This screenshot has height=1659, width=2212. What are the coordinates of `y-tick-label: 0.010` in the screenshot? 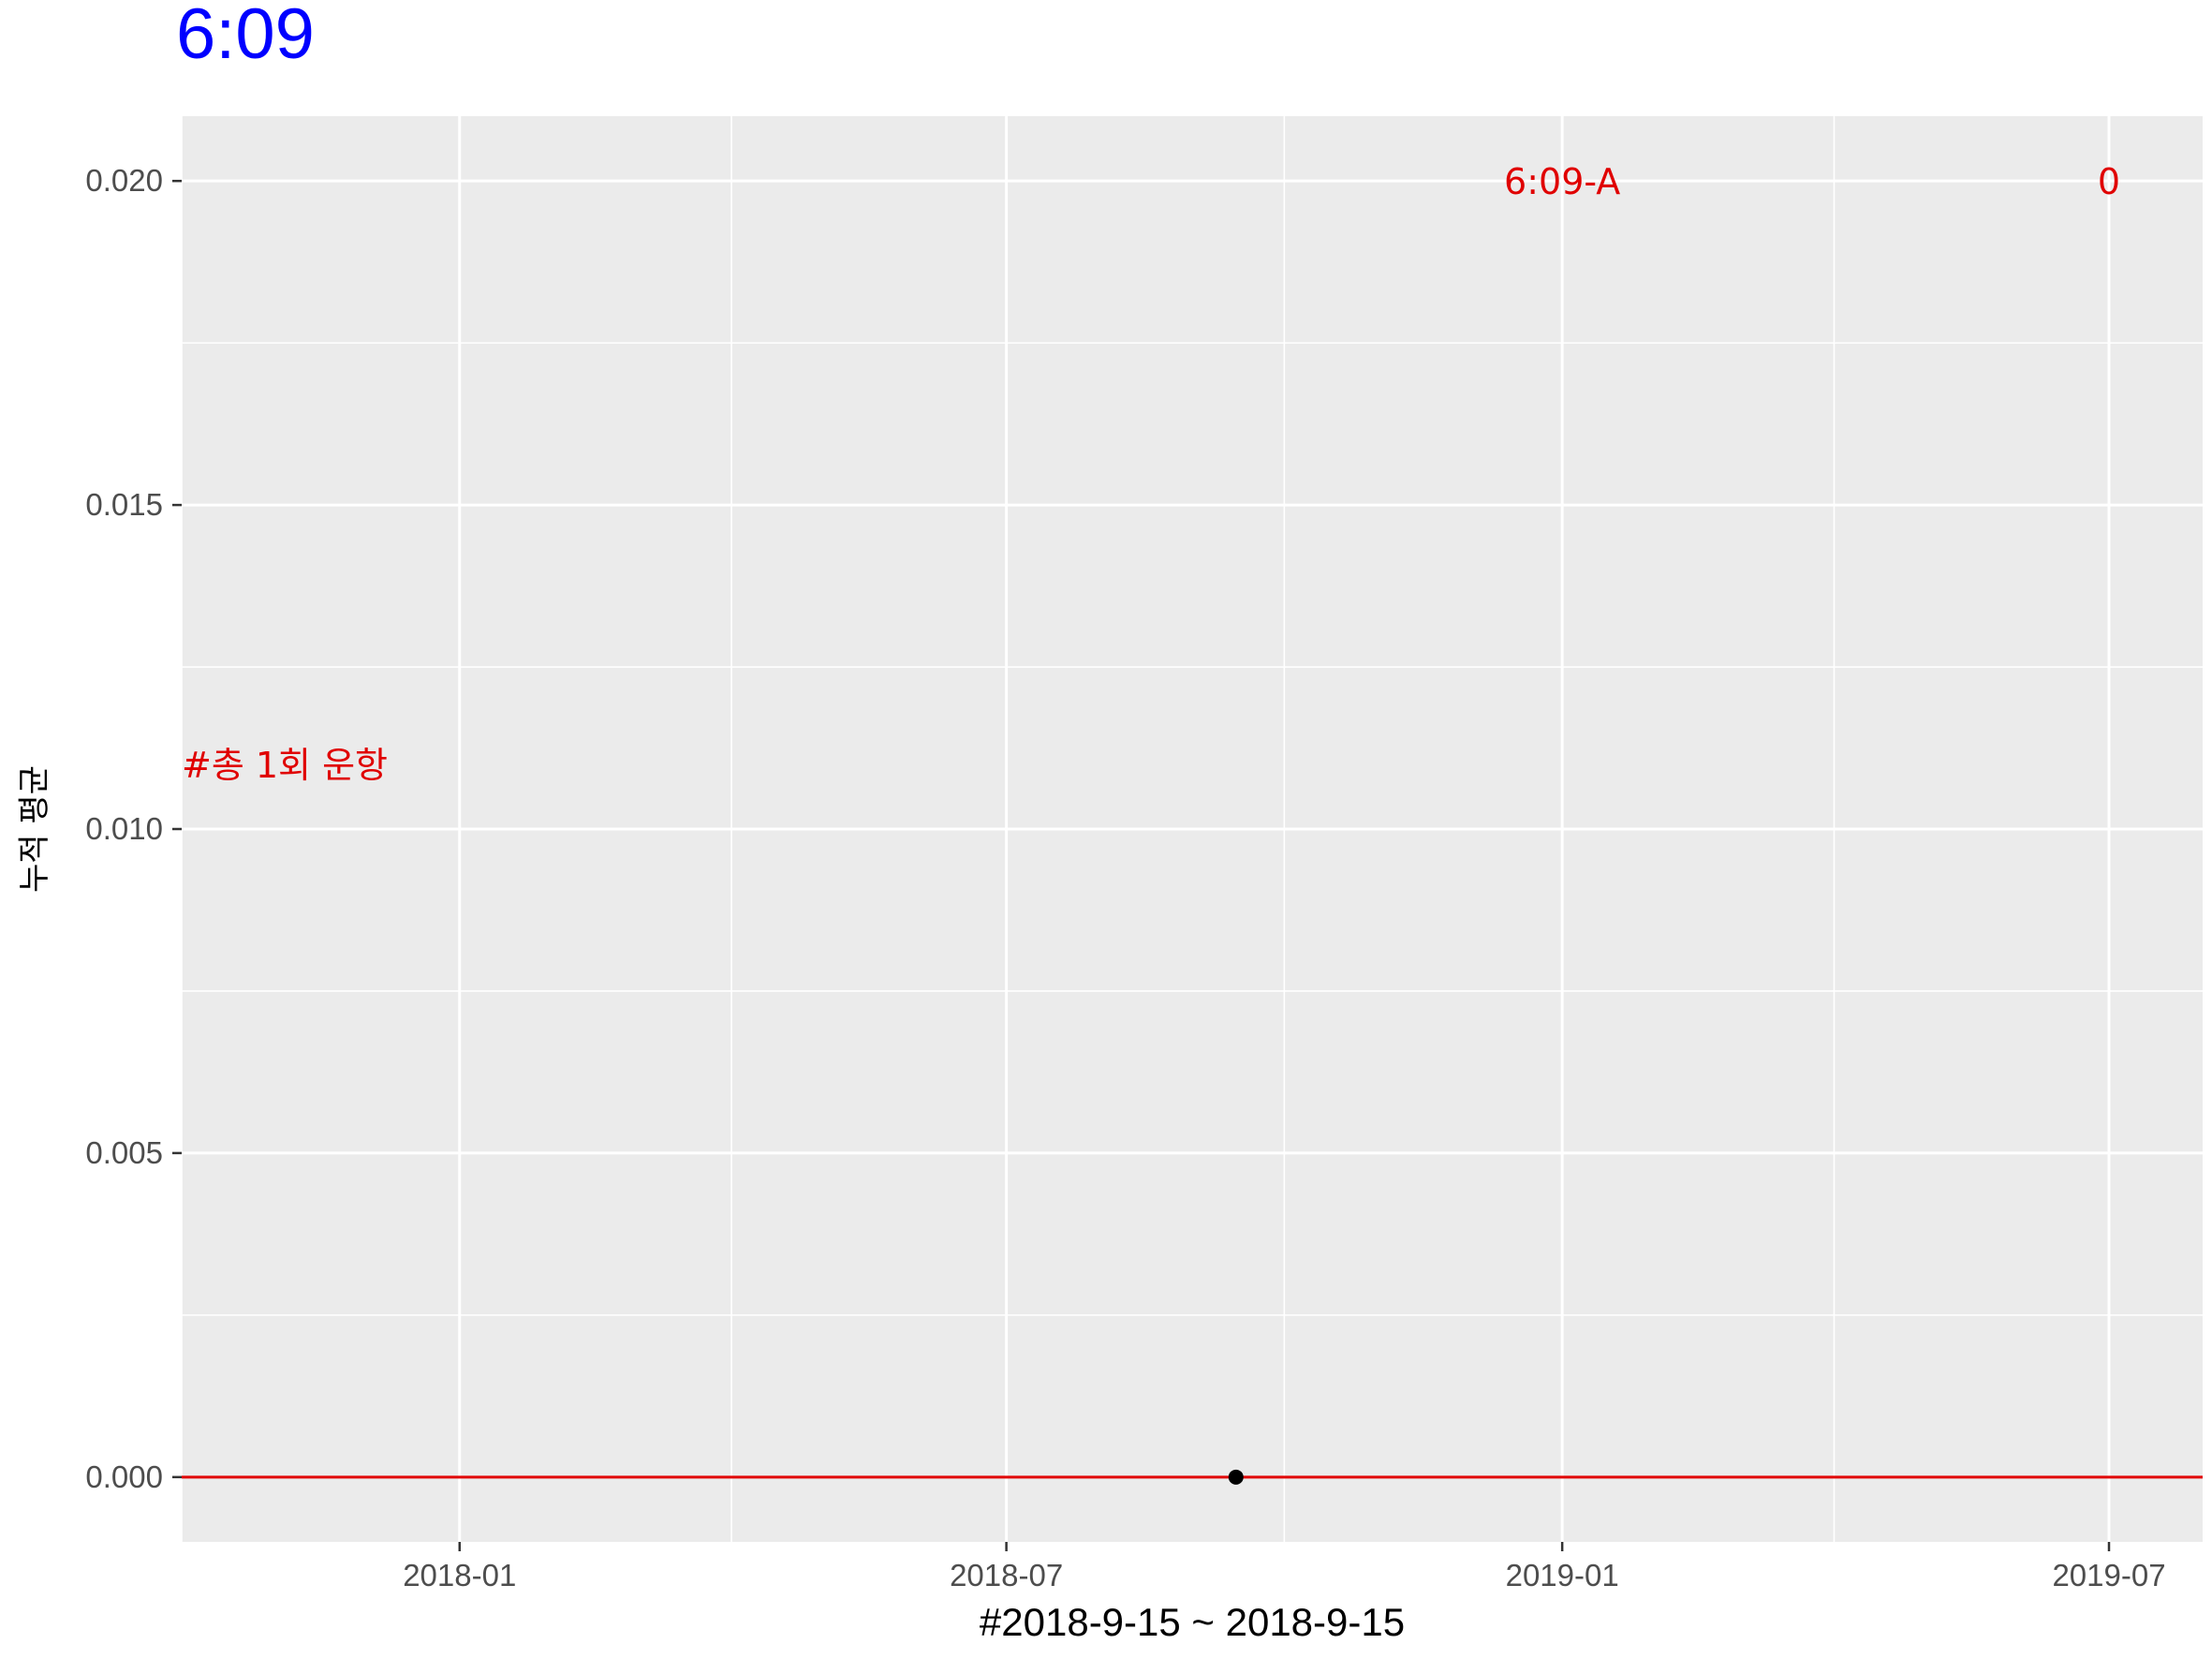 It's located at (124, 829).